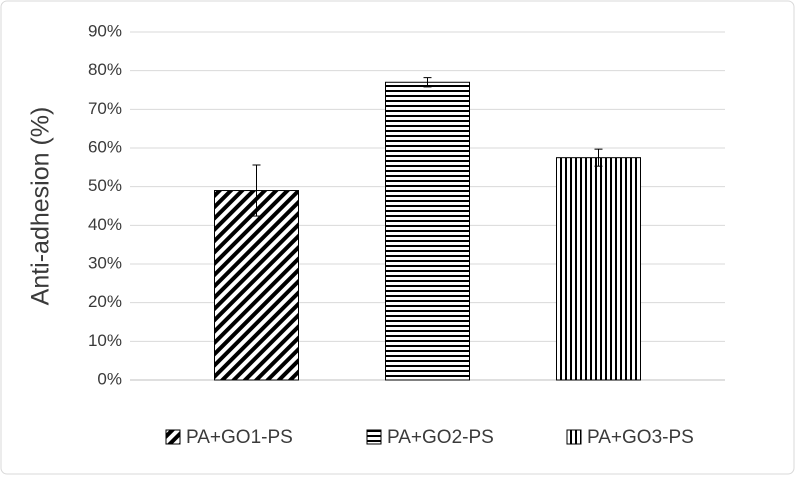  I want to click on y-tick-label: 0%, so click(109, 378).